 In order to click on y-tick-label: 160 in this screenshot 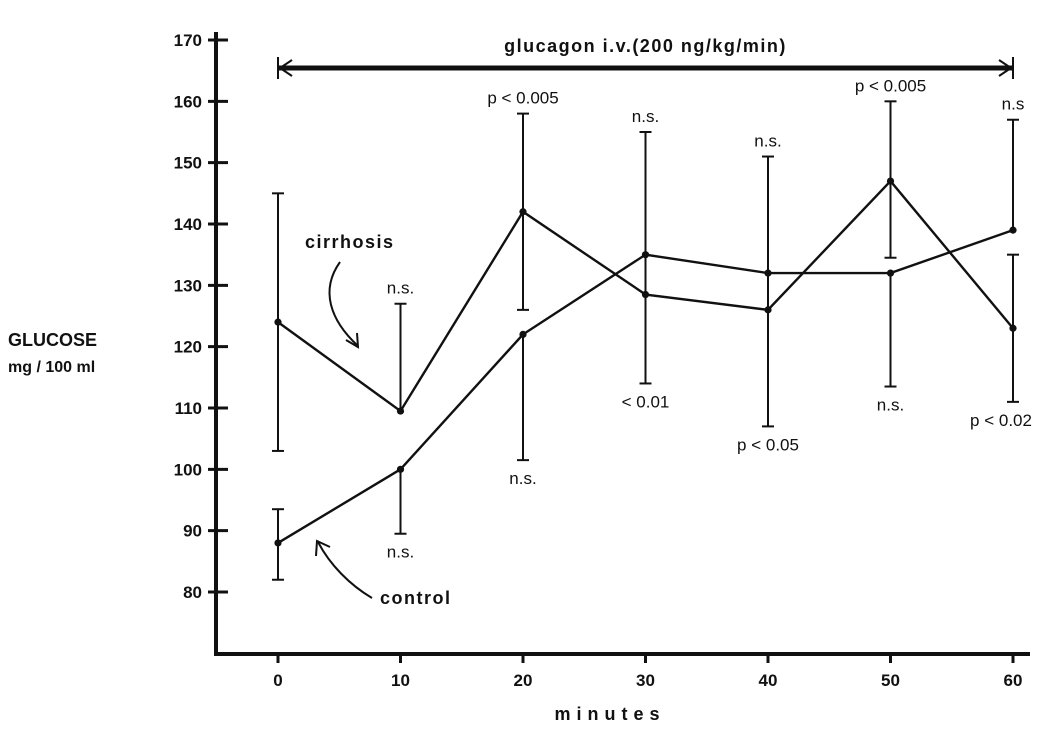, I will do `click(188, 101)`.